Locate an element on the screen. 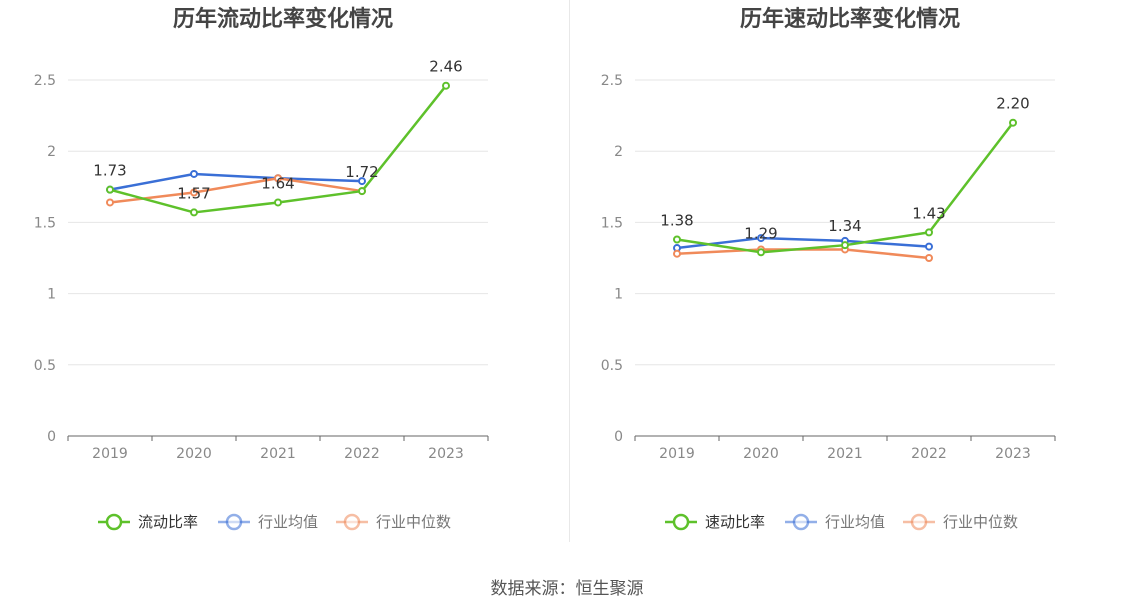  quick-ratio-y-tick-label: 0.5 is located at coordinates (612, 366).